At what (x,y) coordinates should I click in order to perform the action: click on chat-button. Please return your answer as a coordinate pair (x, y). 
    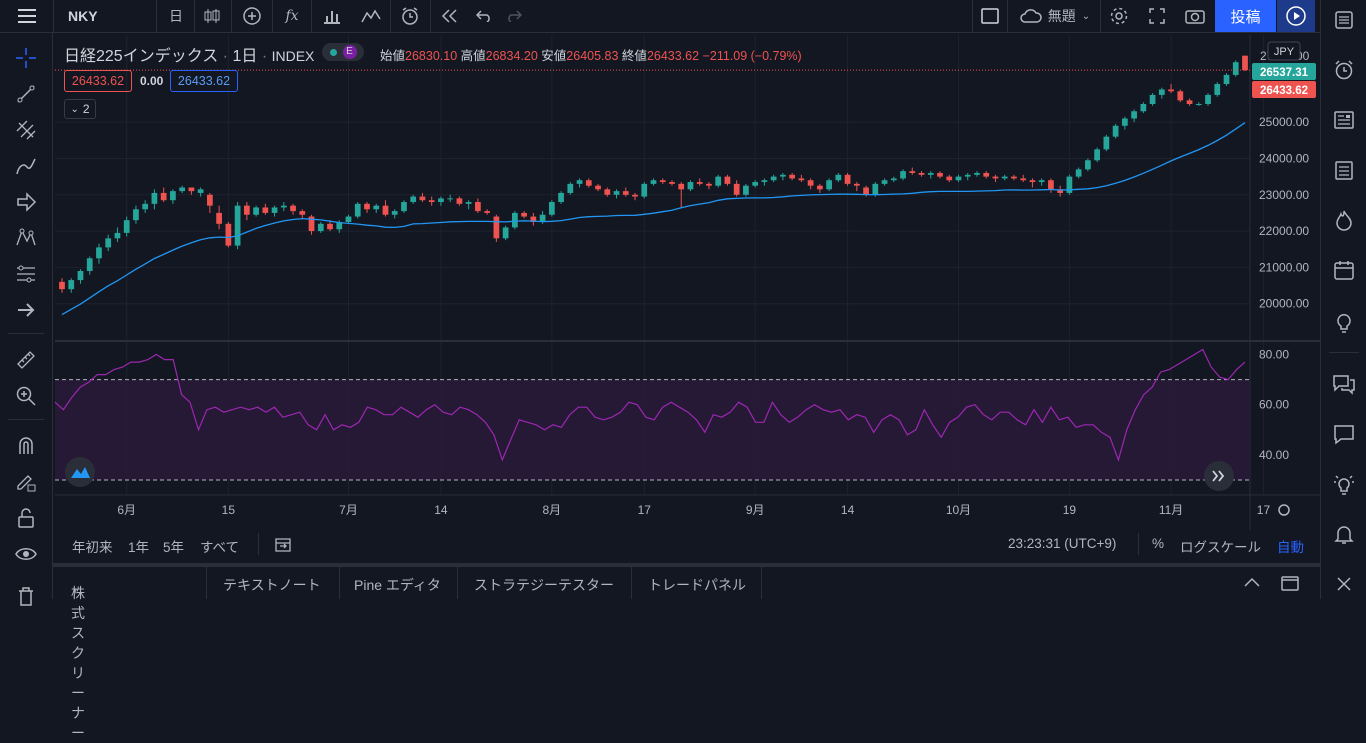
    Looking at the image, I should click on (1343, 384).